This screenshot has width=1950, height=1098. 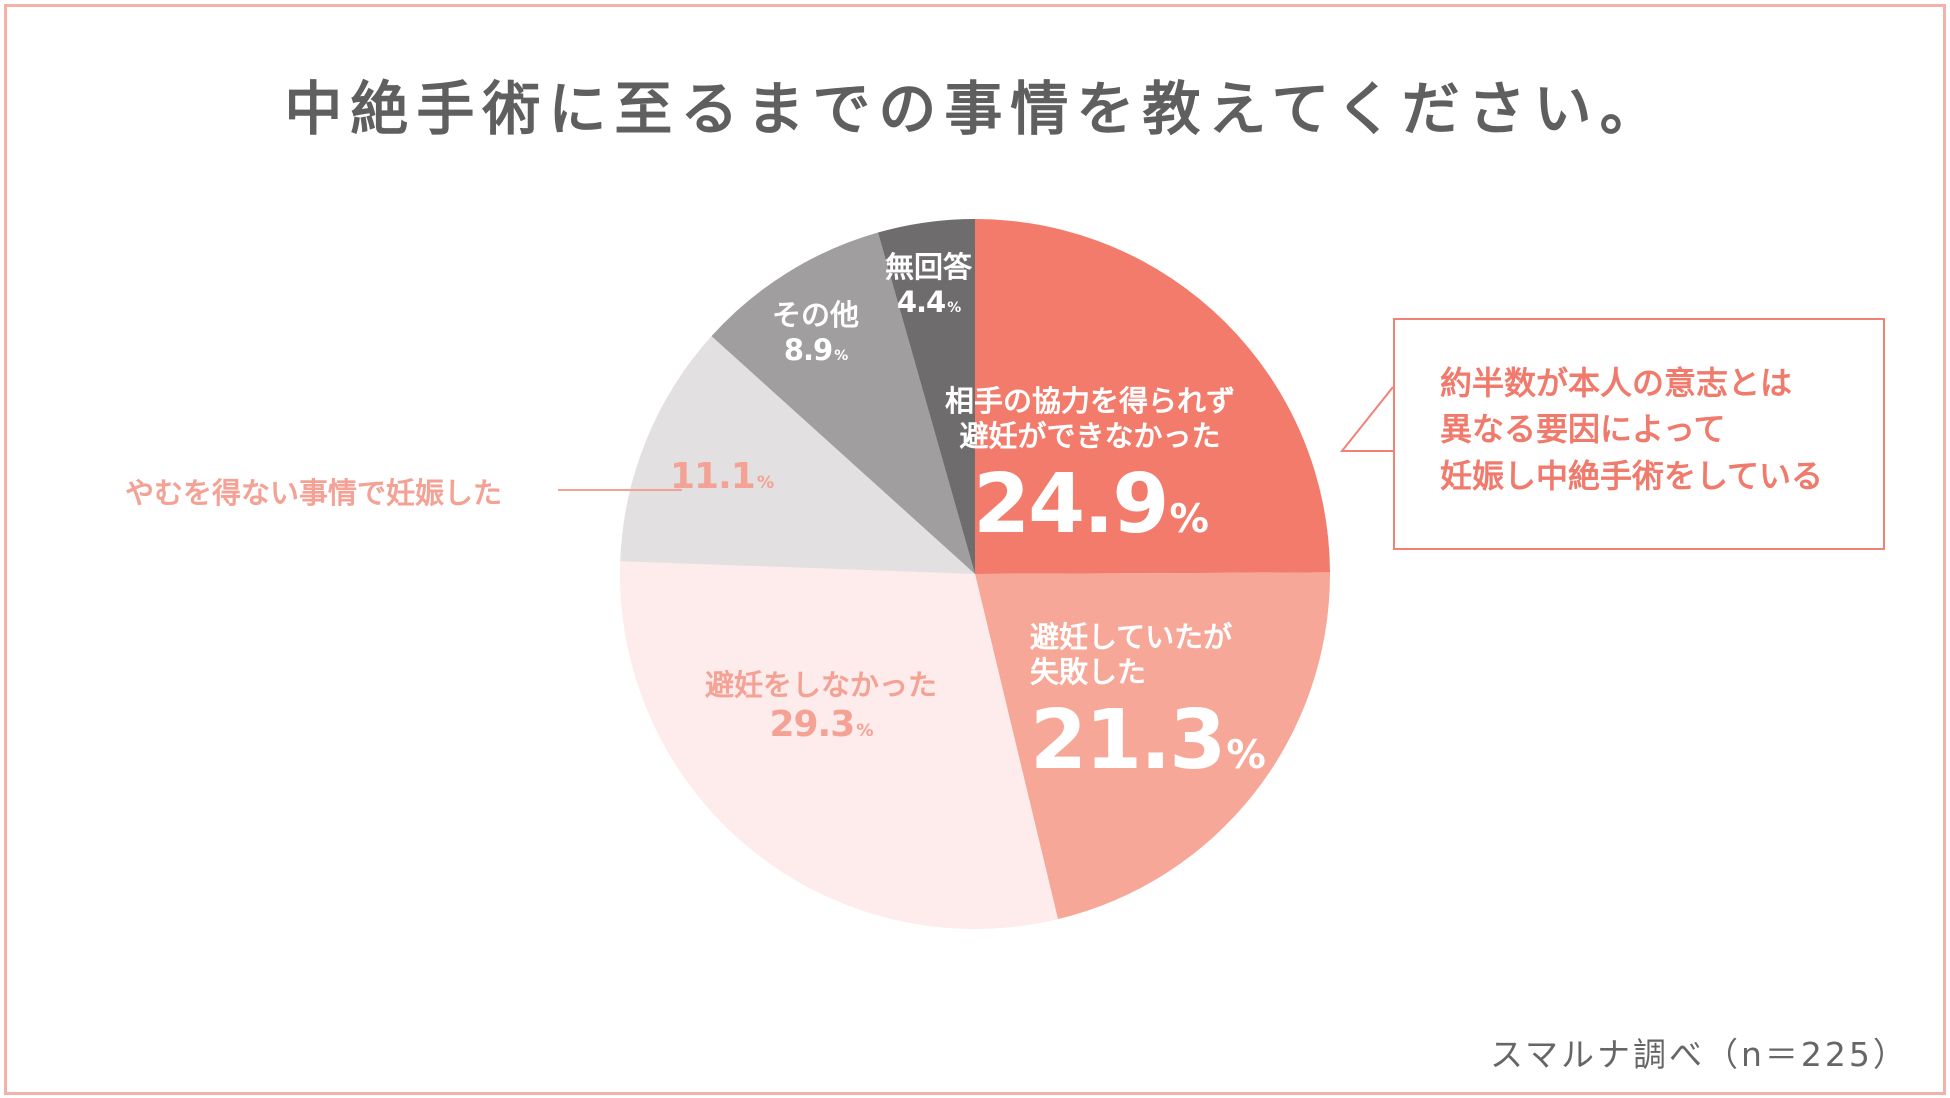 I want to click on chart-title: 中絶手術に至るまでの事情を教えてください。, so click(x=975, y=109).